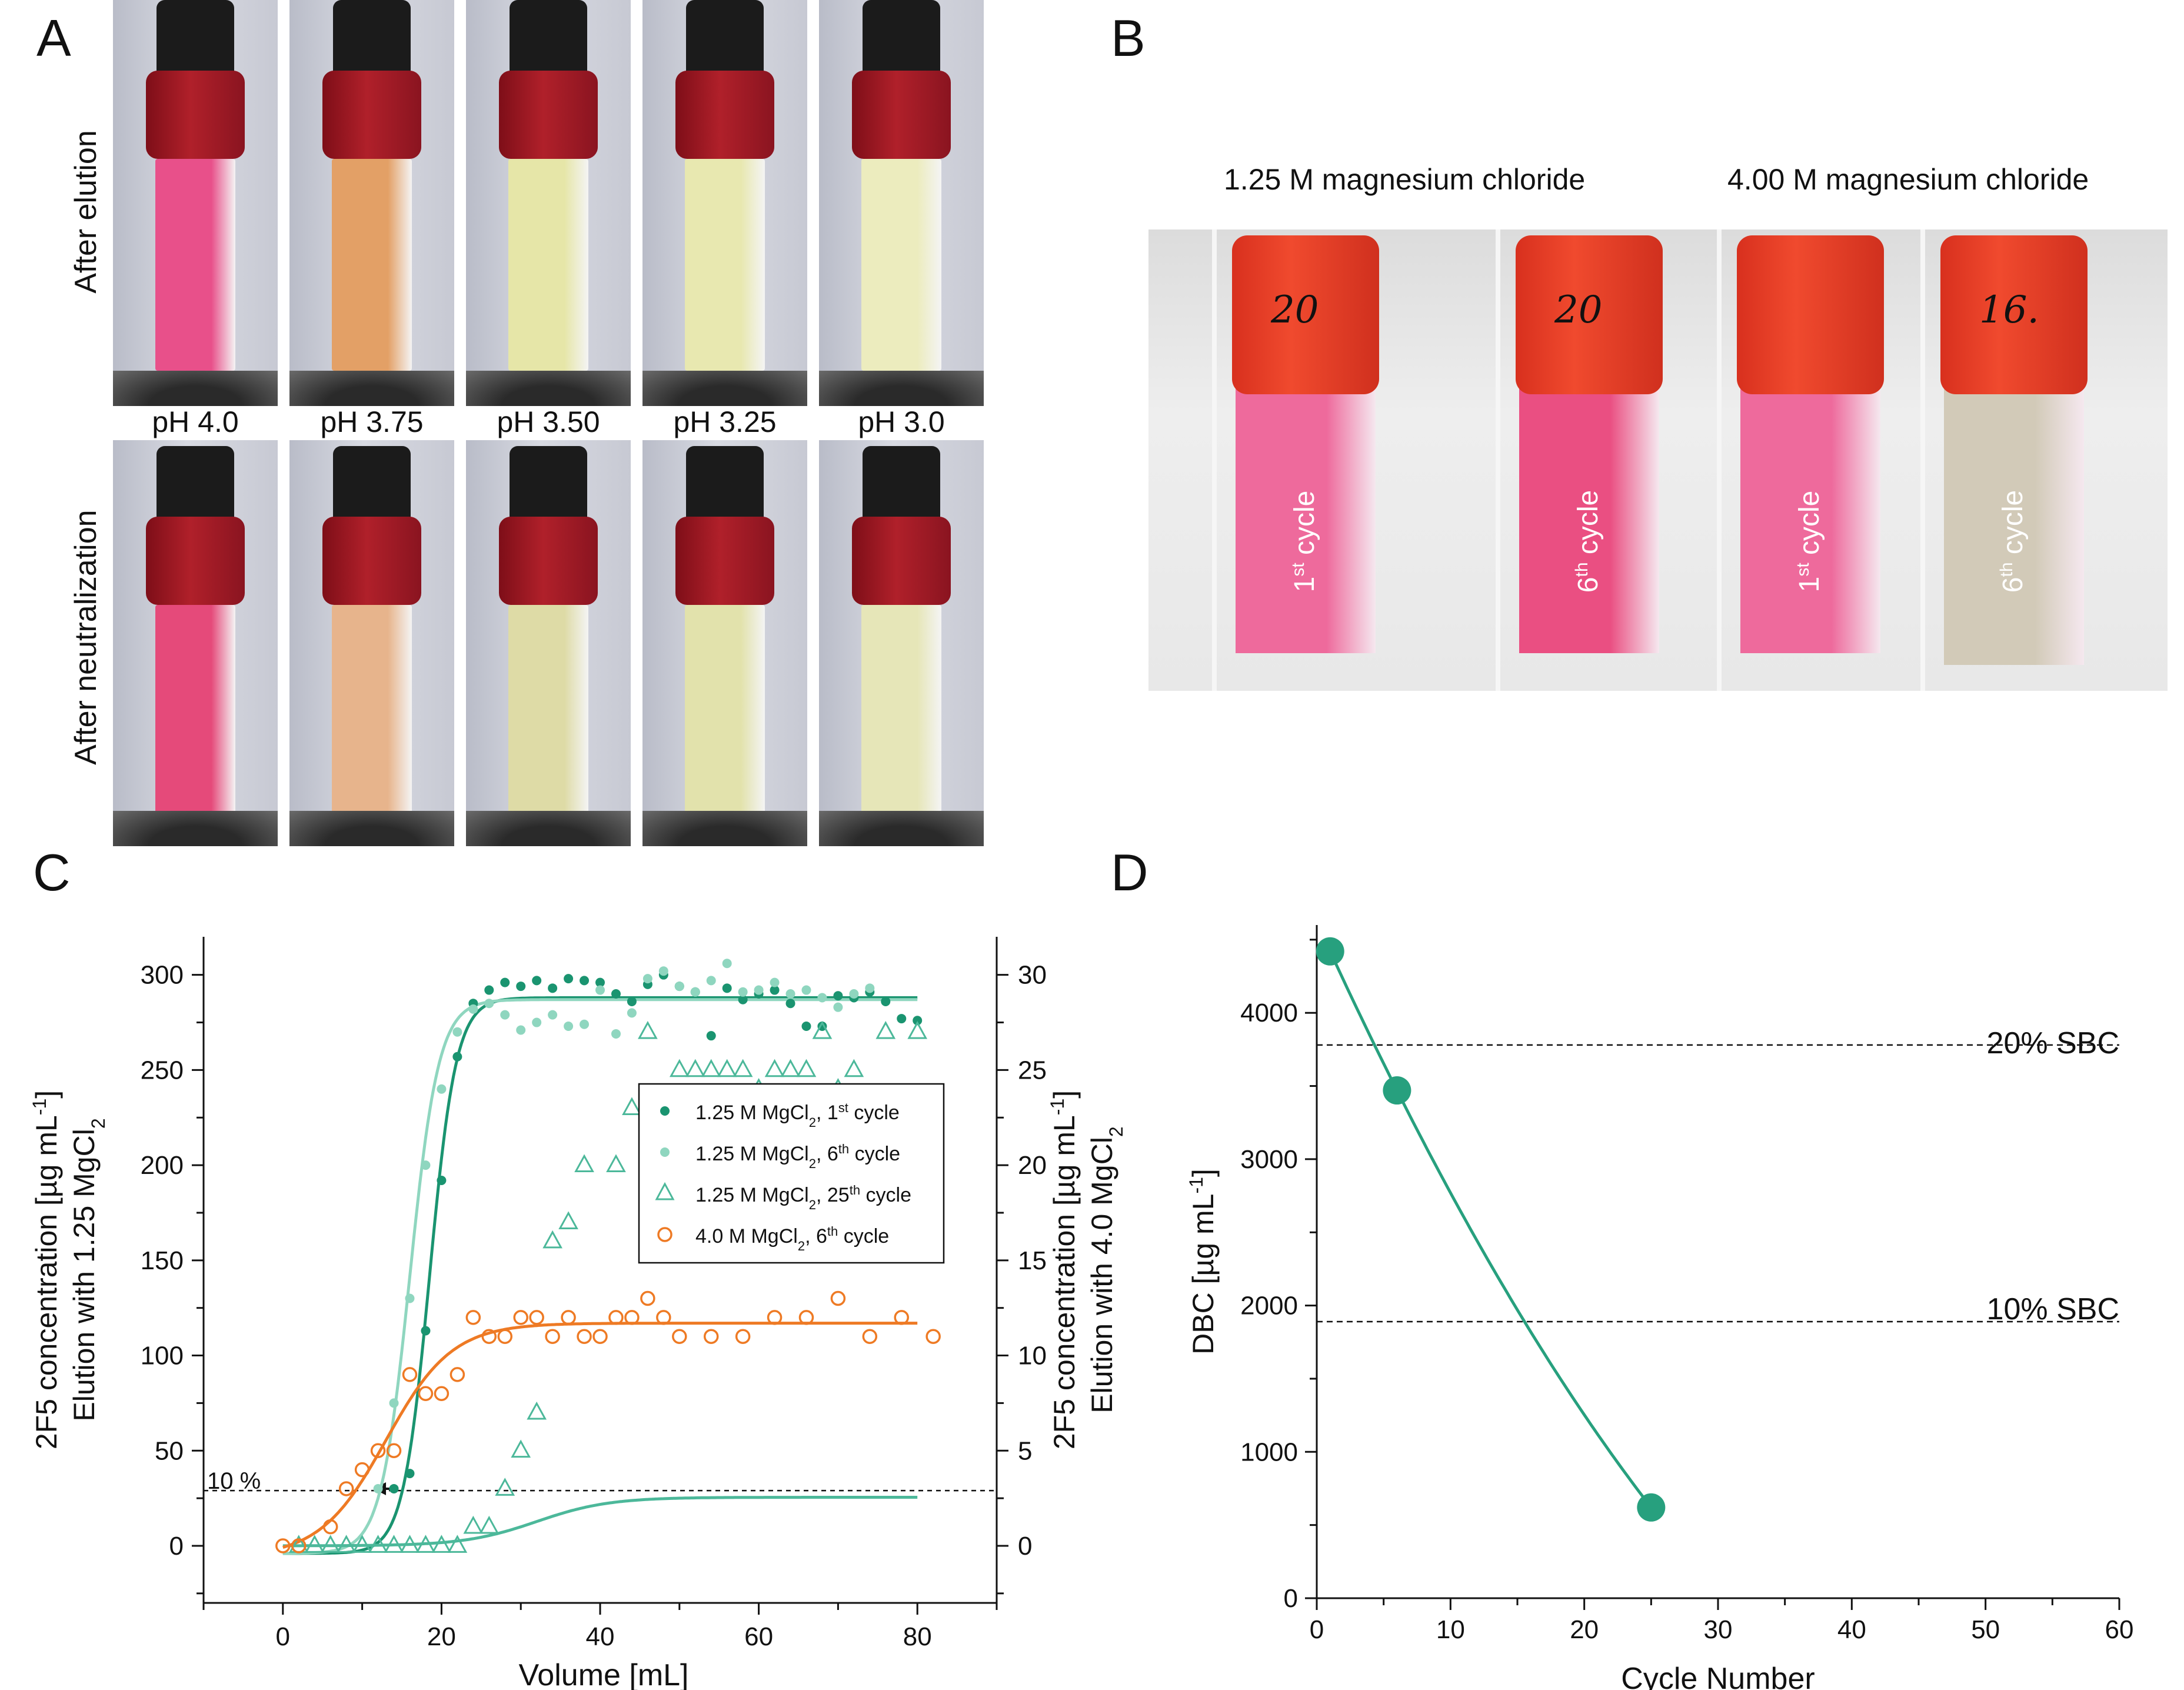 The height and width of the screenshot is (1690, 2184). Describe the element at coordinates (1032, 975) in the screenshot. I see `panel-c-y-right-tick-label: 30` at that location.